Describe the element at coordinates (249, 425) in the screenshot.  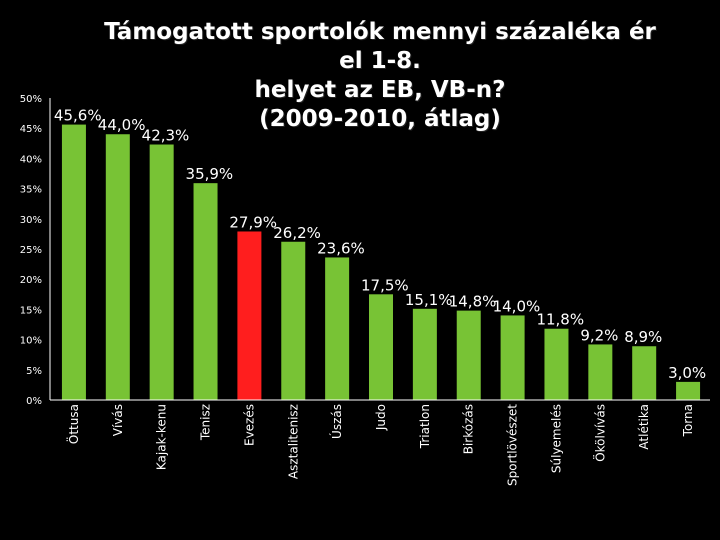
I see `x-category-label: Evezés` at that location.